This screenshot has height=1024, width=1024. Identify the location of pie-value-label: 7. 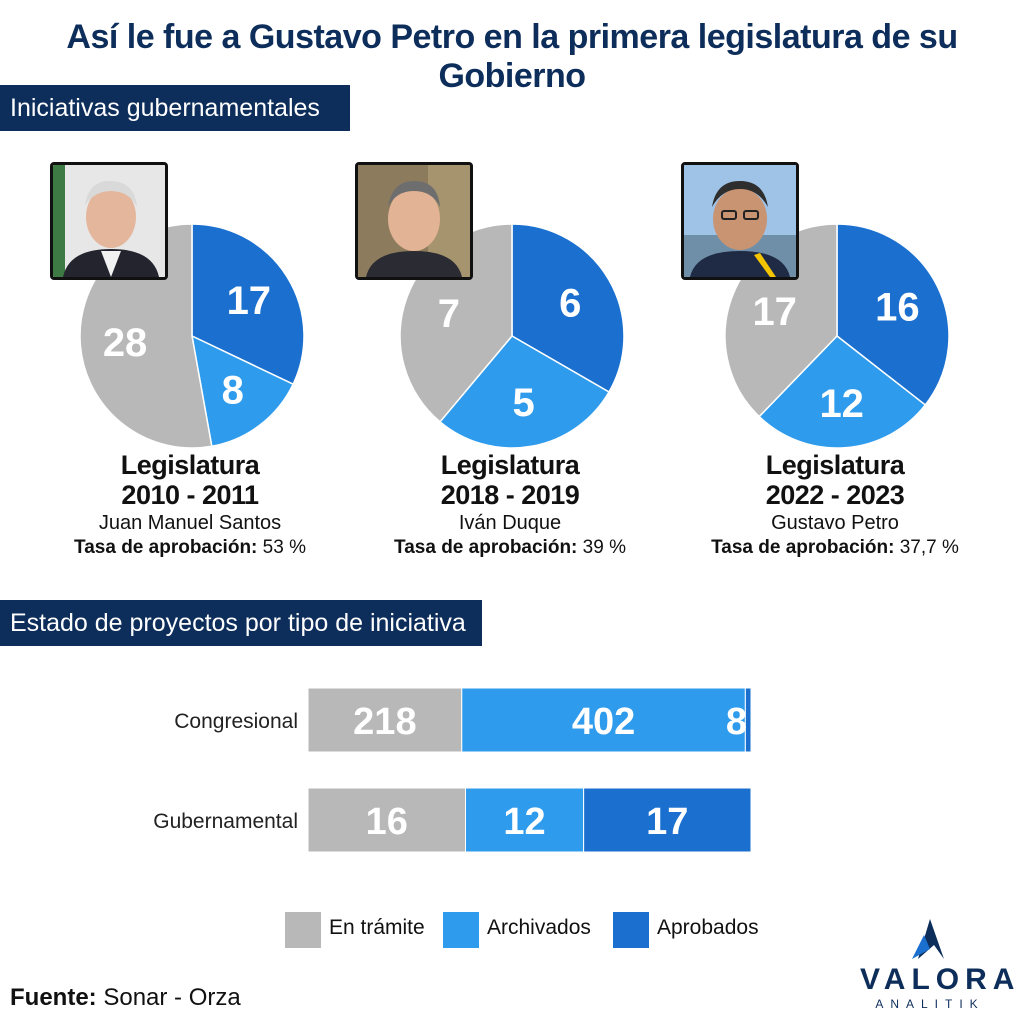
(449, 314).